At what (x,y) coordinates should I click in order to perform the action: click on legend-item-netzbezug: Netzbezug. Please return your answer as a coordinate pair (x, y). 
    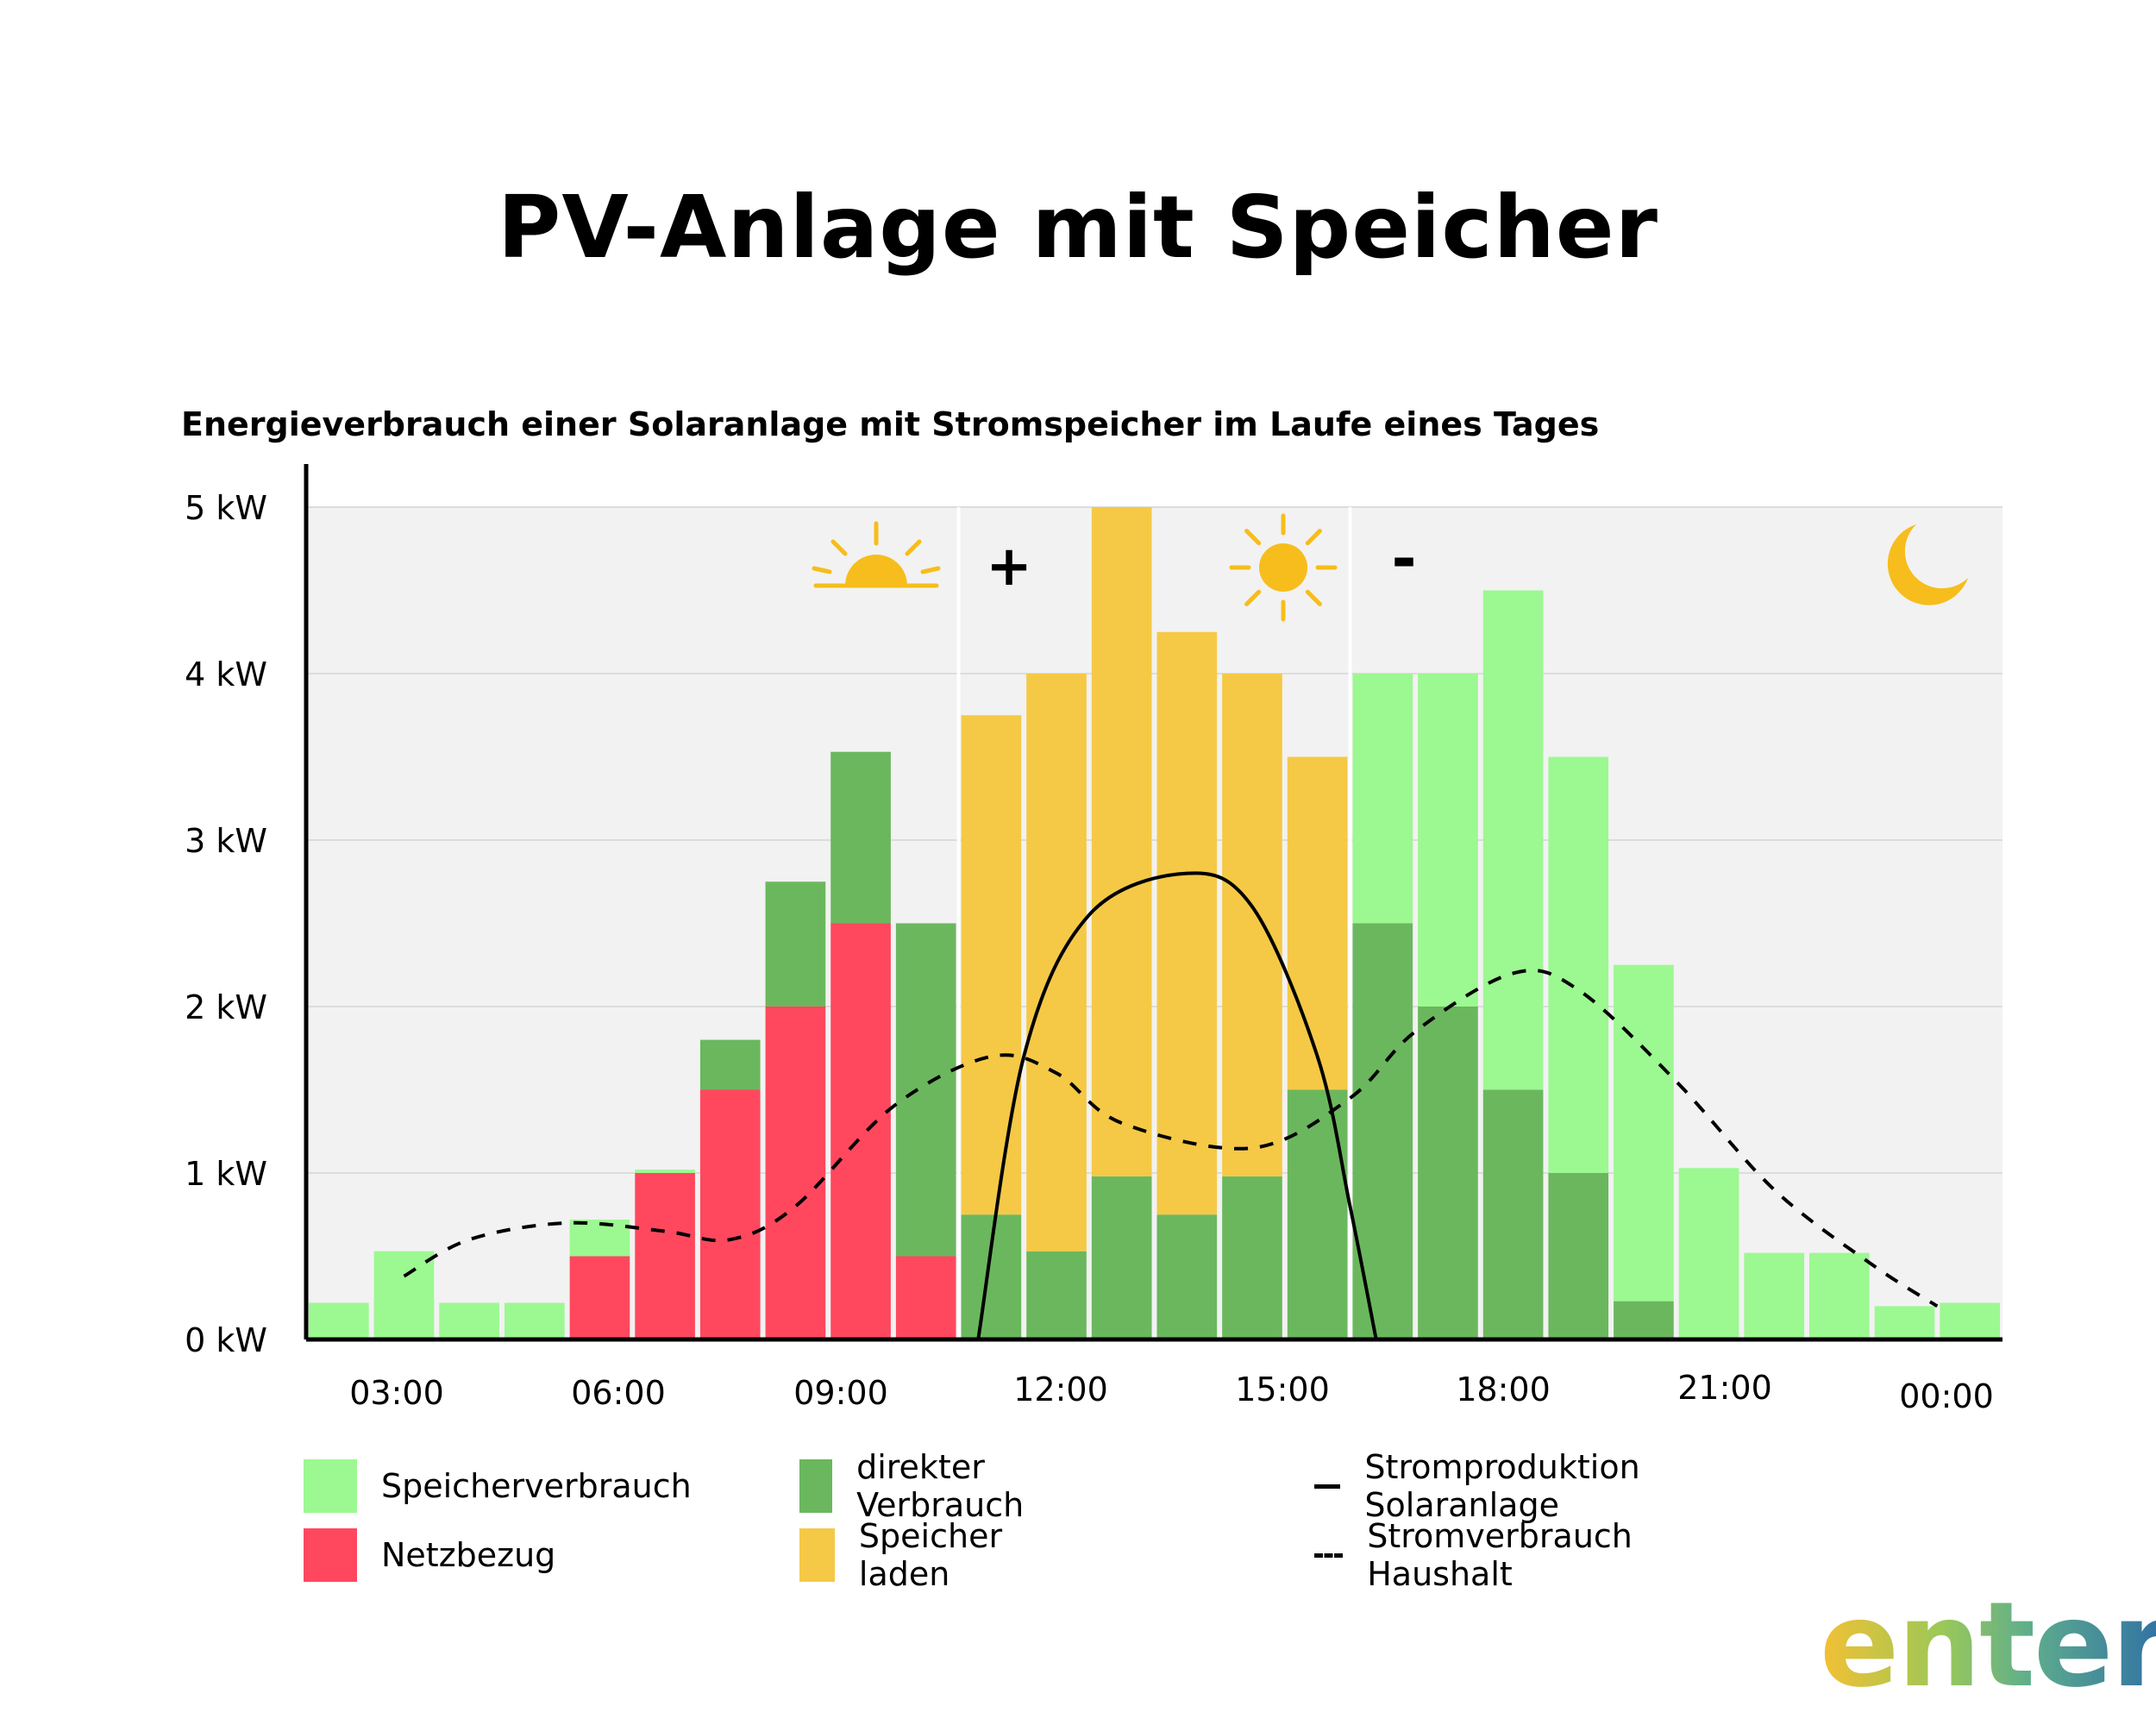
    Looking at the image, I should click on (429, 1555).